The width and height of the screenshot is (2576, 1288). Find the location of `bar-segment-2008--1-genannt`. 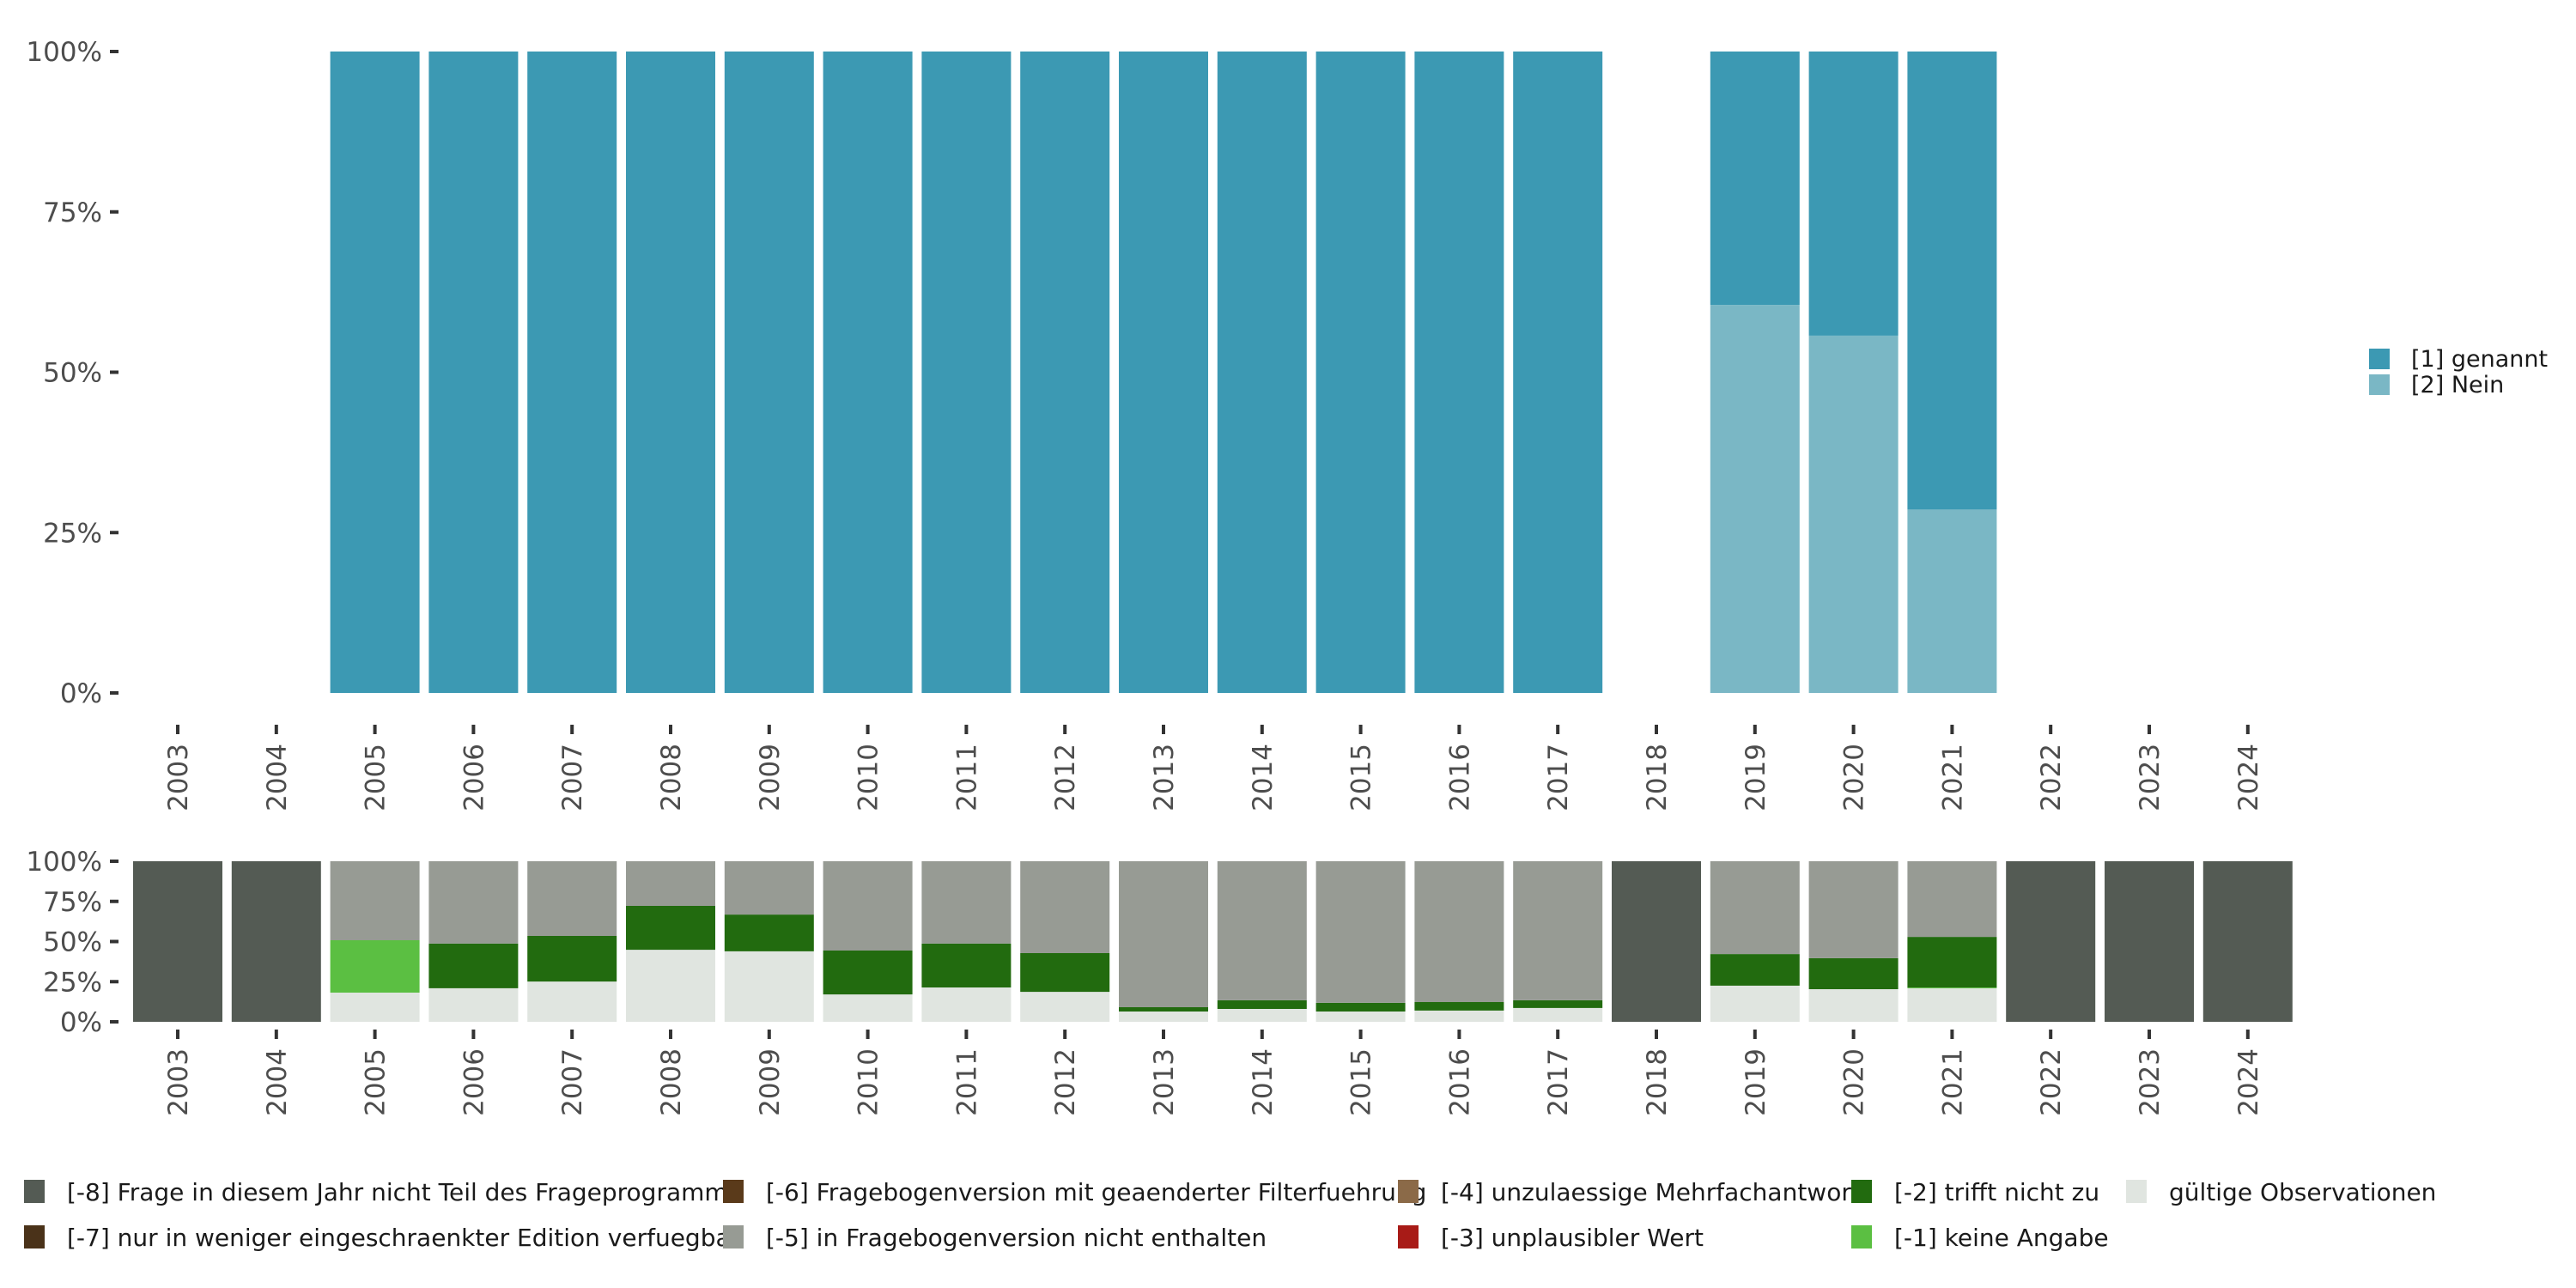

bar-segment-2008--1-genannt is located at coordinates (671, 372).